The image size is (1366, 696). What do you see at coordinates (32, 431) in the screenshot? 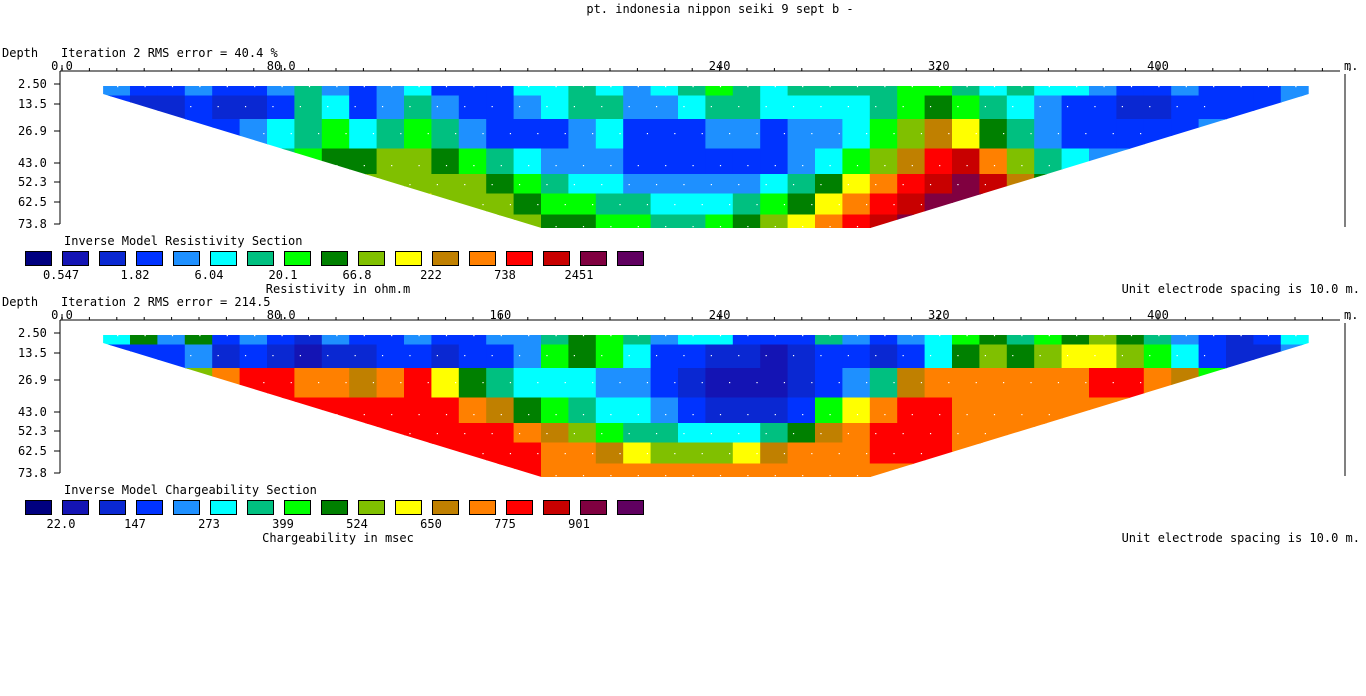
I see `depth-tick-label: 52.3` at bounding box center [32, 431].